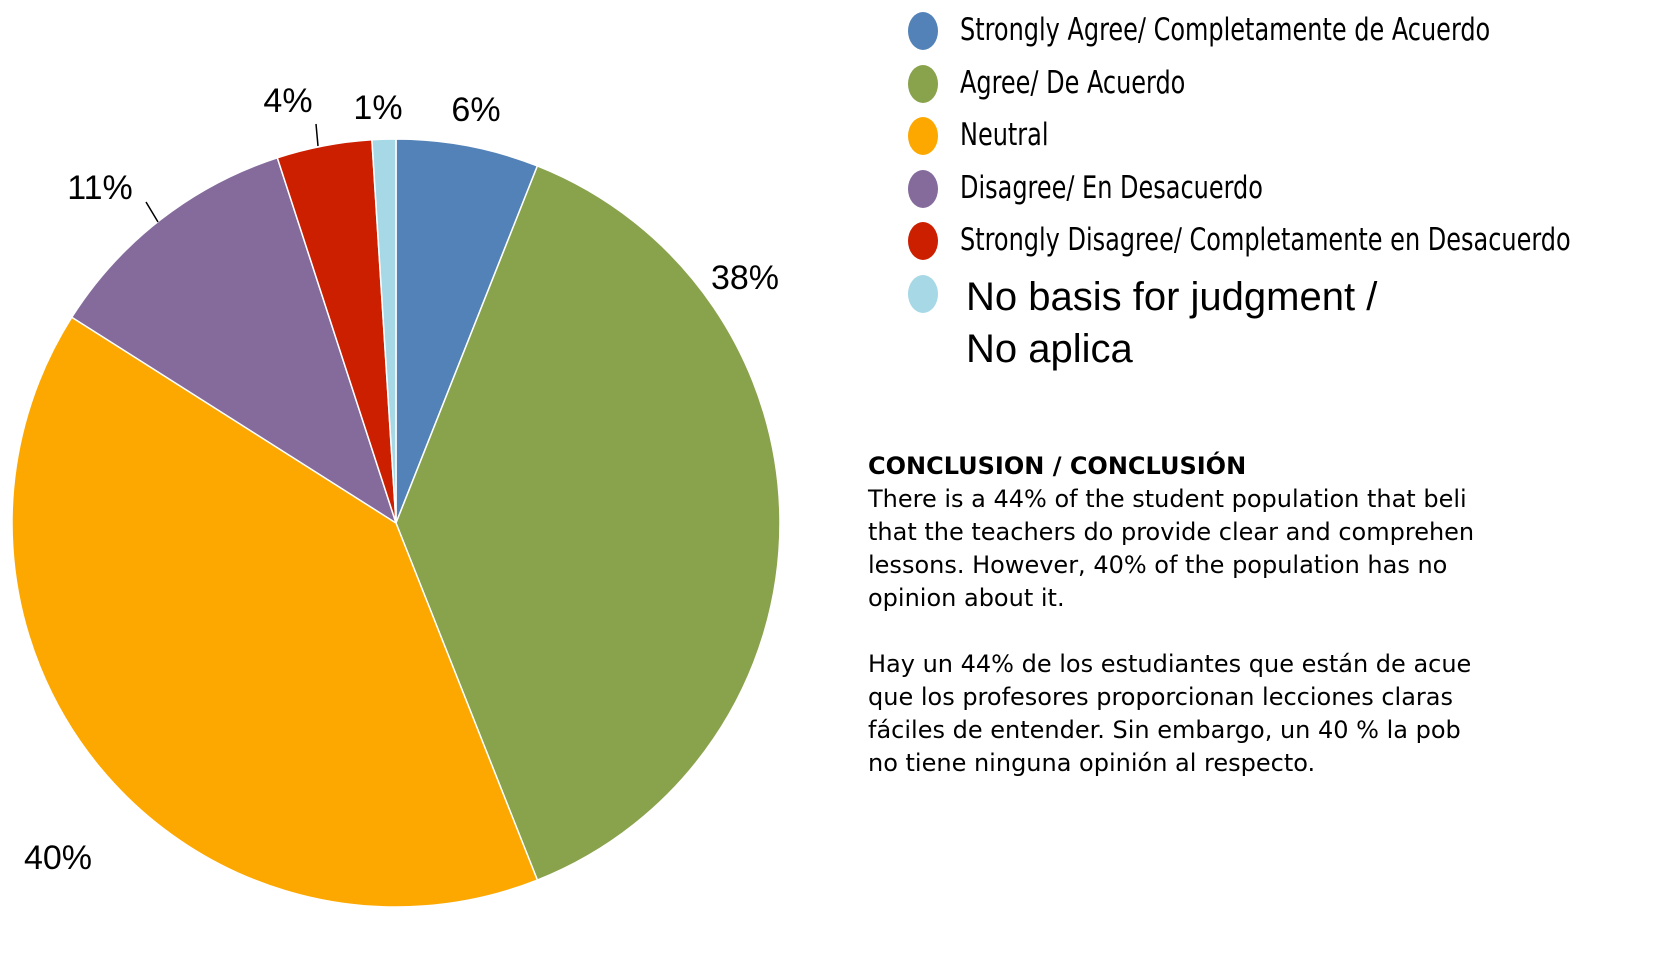 Image resolution: width=1655 pixels, height=957 pixels. I want to click on legend-item: Disagree/ En Desacuerdo, so click(1281, 192).